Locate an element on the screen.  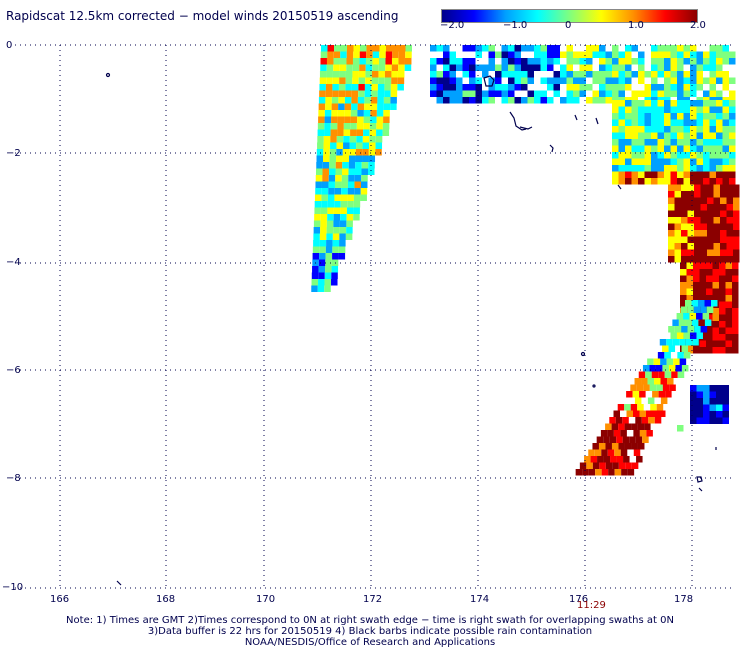
colorbar-label-max: 2.0 is located at coordinates (698, 25).